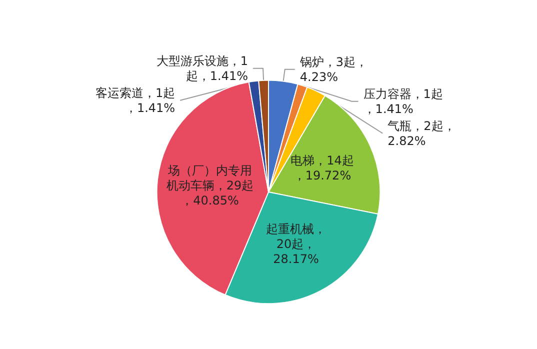 This screenshot has height=349, width=537. I want to click on slice-label: 起重机械，20起，28.17%, so click(296, 244).